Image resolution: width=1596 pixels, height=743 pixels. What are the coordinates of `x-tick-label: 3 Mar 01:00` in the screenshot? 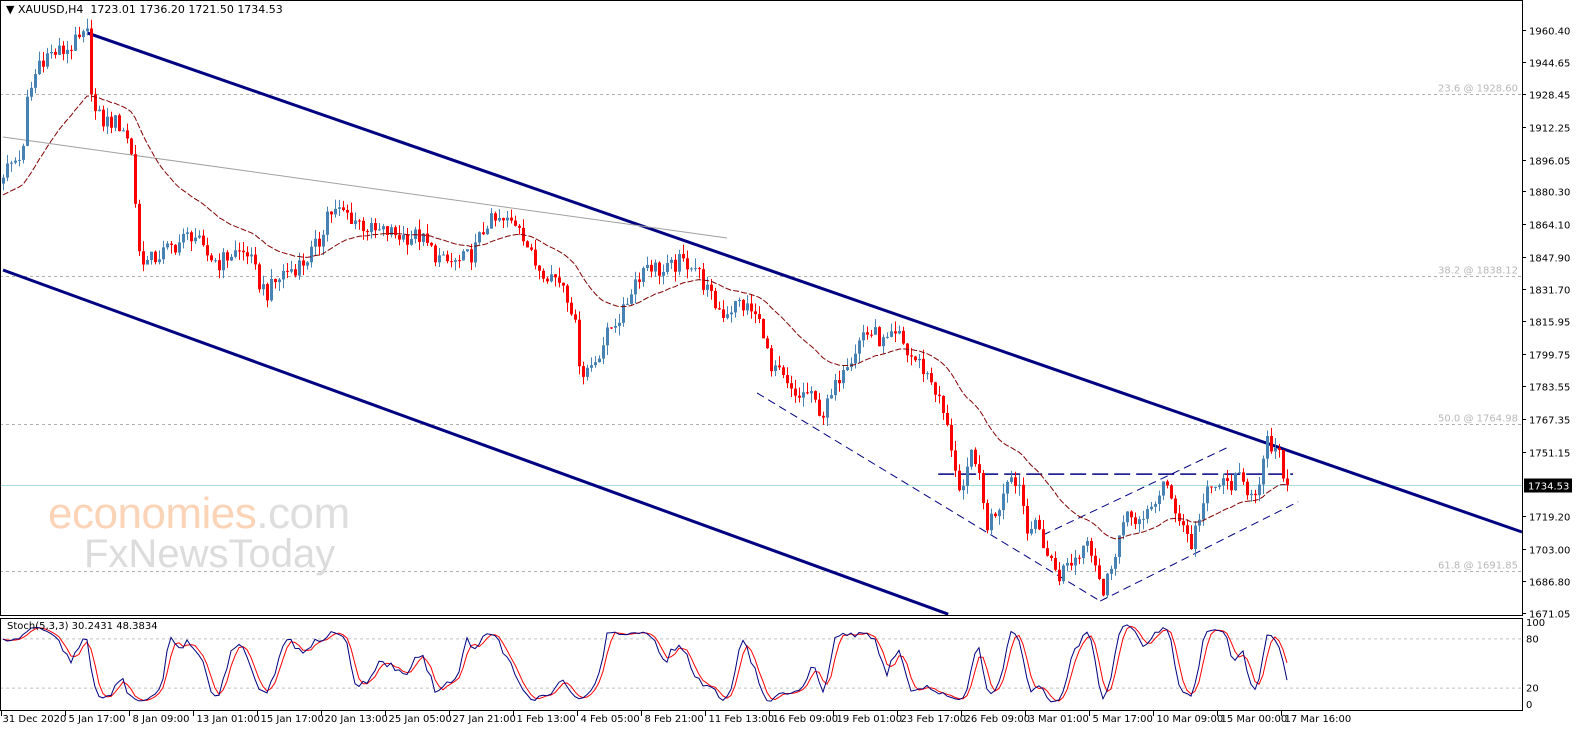 It's located at (1059, 719).